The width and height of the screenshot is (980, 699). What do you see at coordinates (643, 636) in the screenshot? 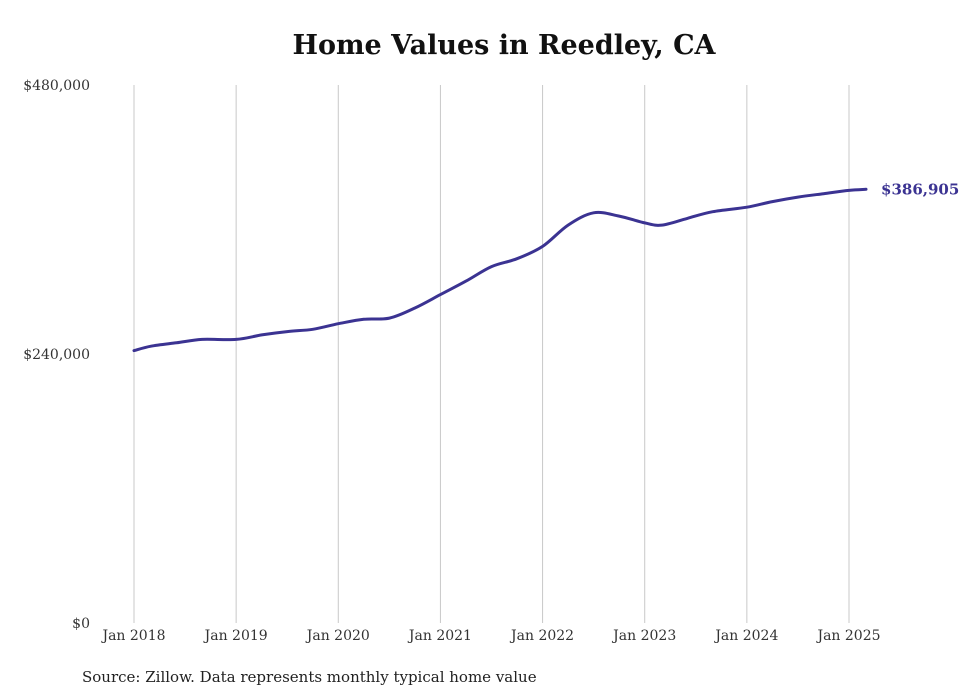
I see `x-tick-label: Jan 2023` at bounding box center [643, 636].